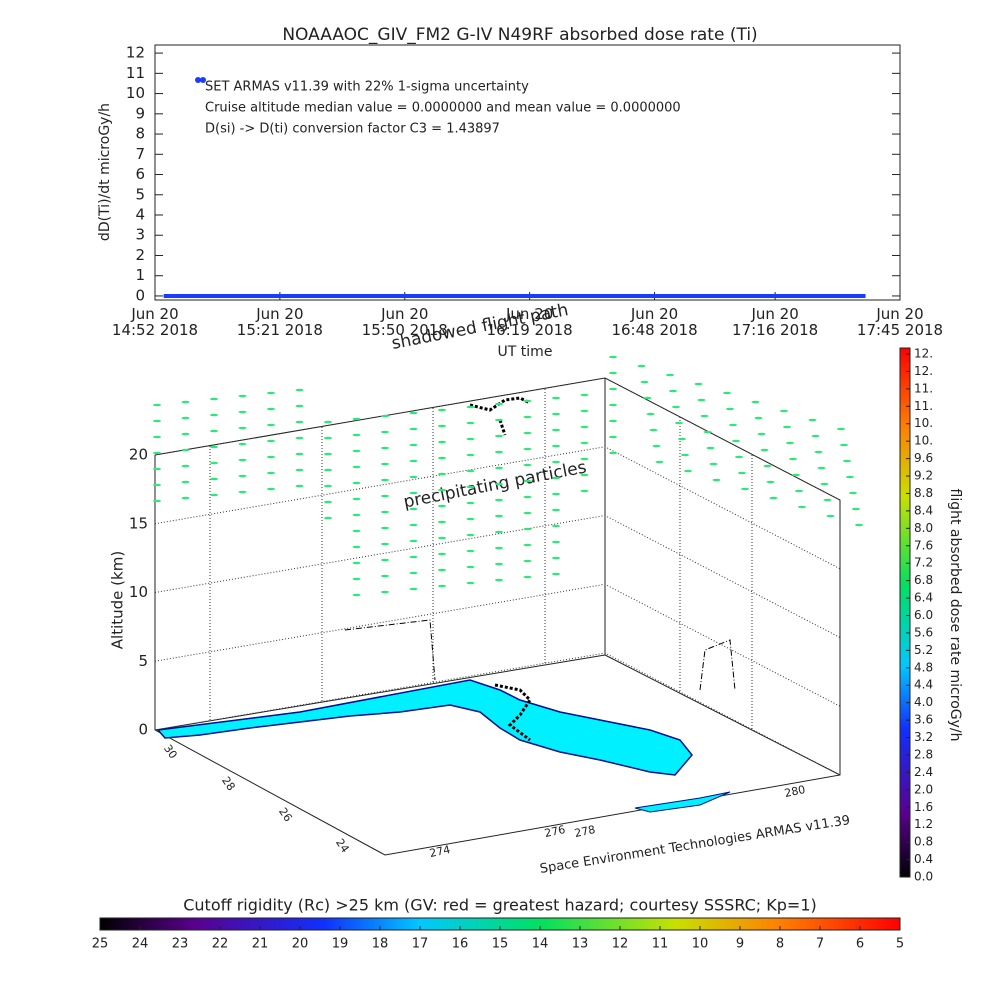  What do you see at coordinates (140, 134) in the screenshot?
I see `y-tick-label: 8` at bounding box center [140, 134].